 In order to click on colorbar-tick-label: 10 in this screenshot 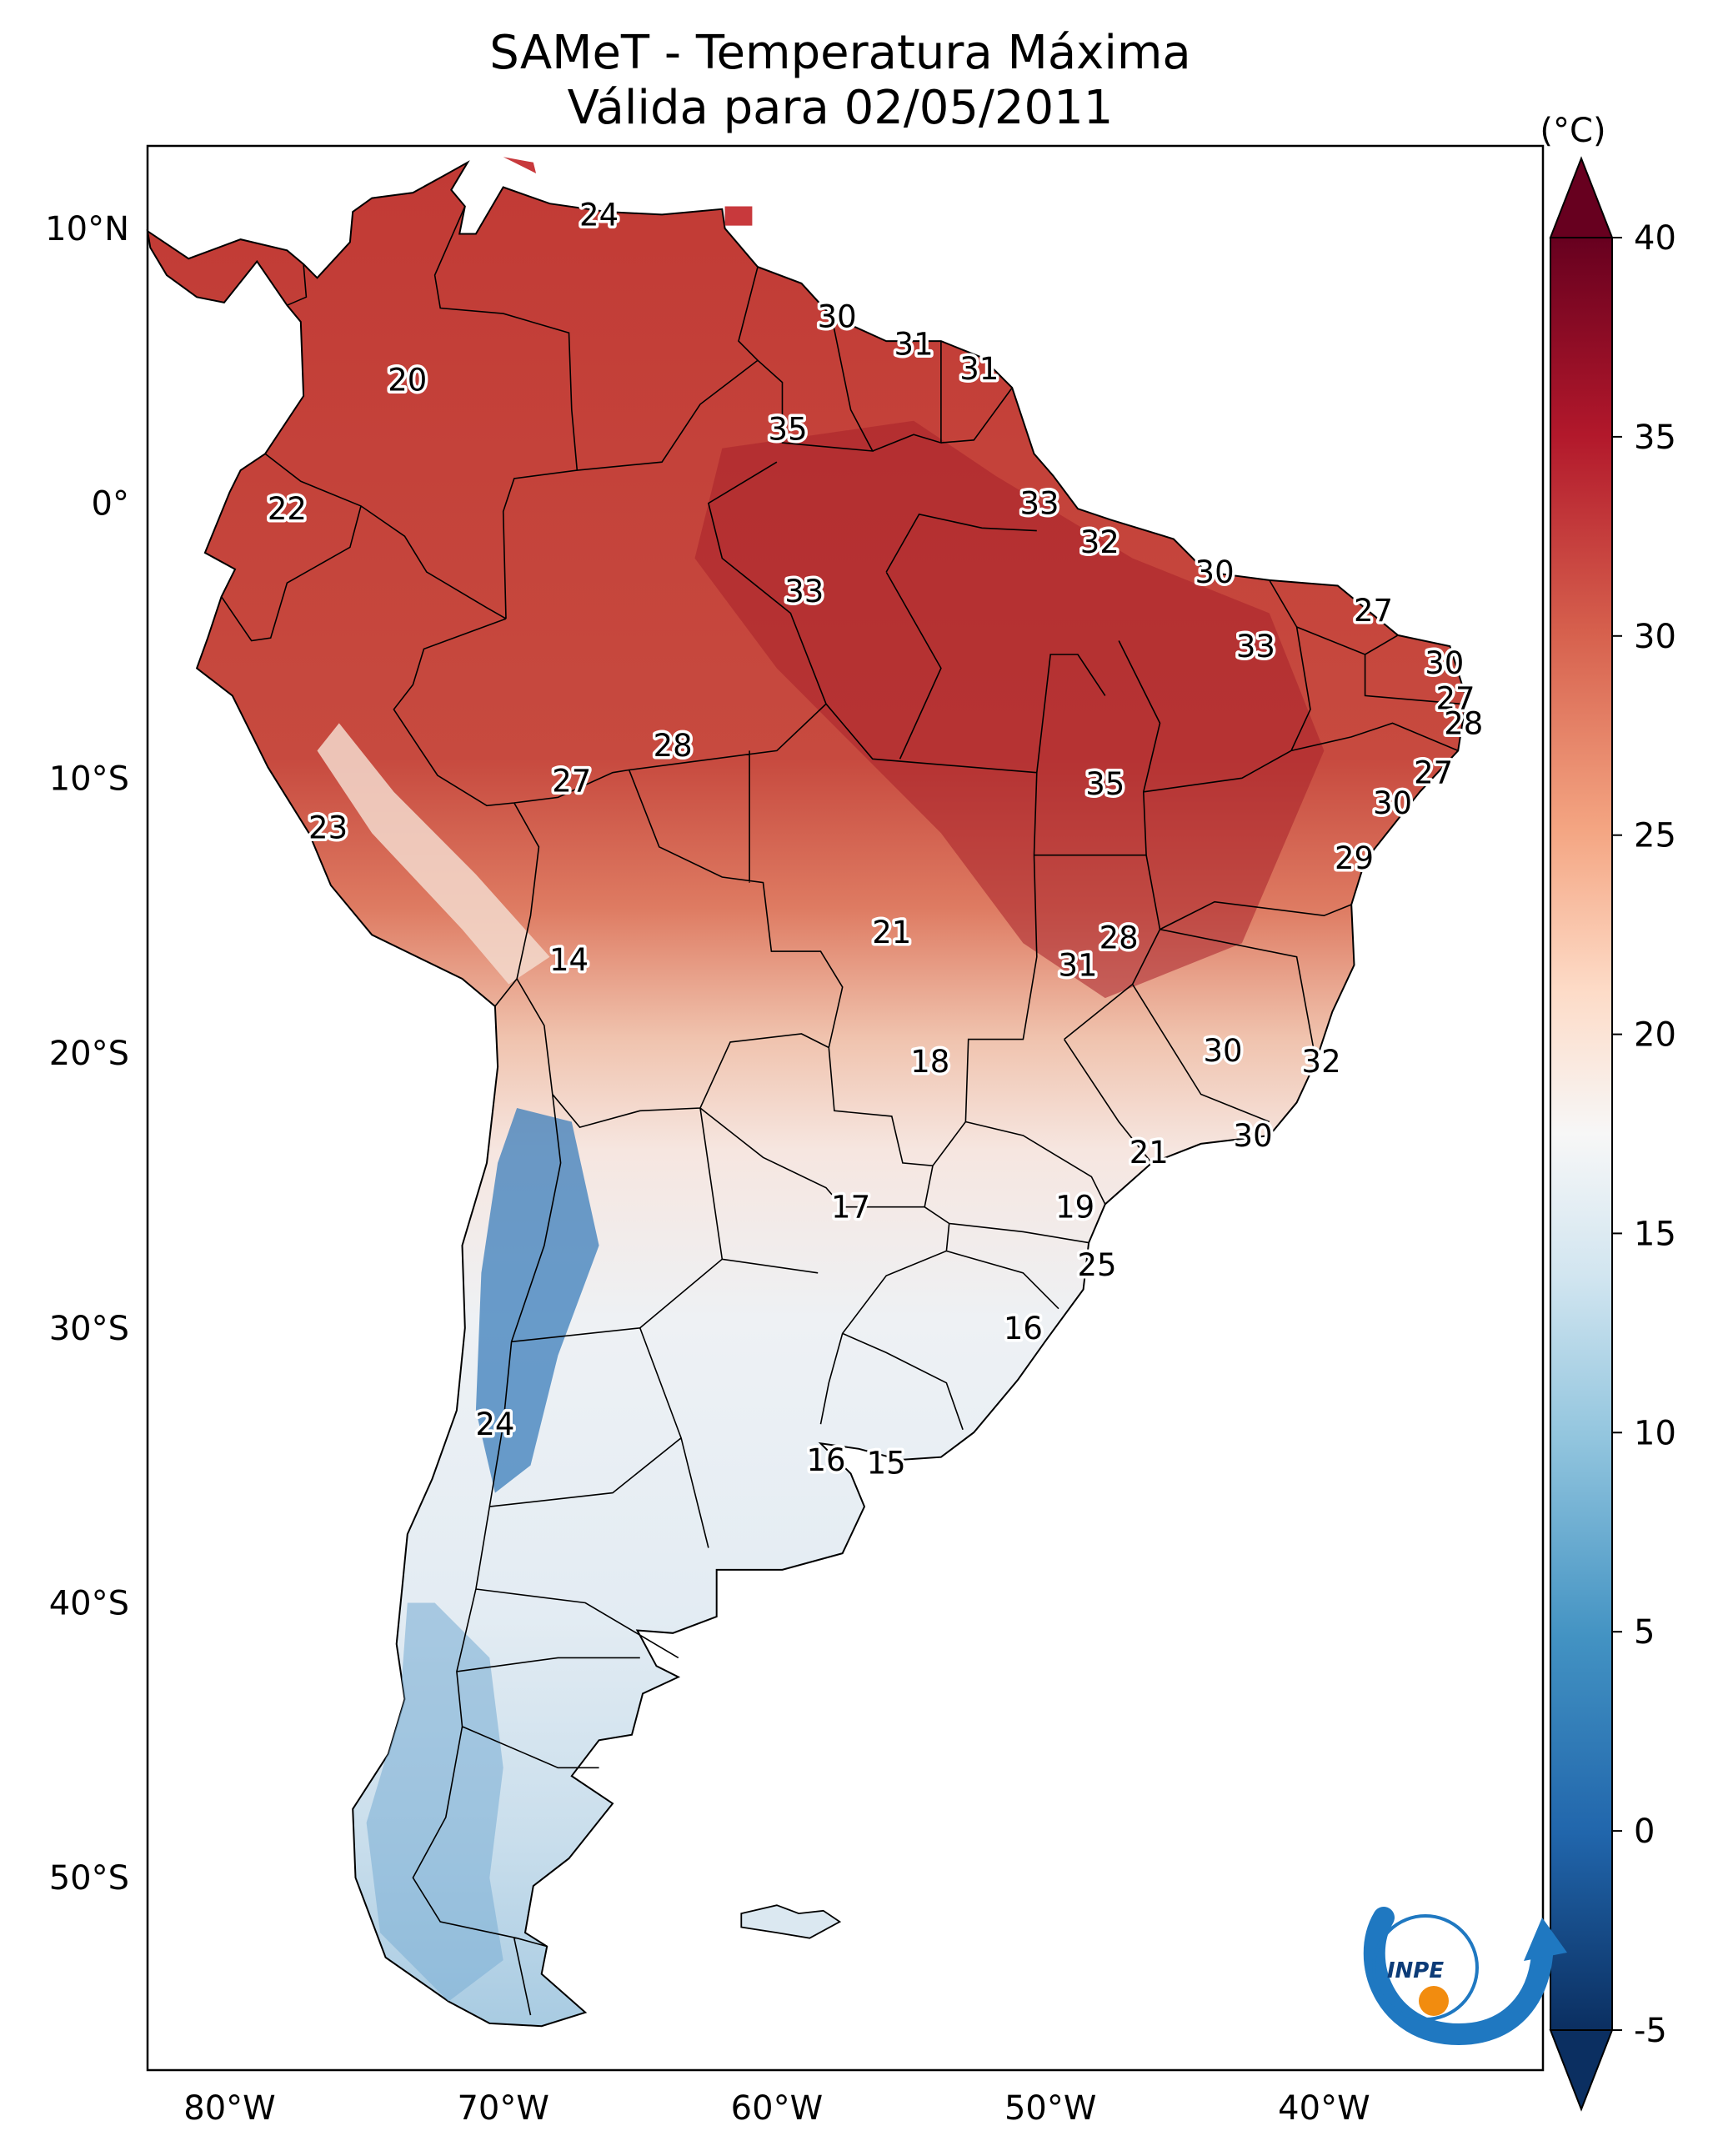, I will do `click(1655, 1433)`.